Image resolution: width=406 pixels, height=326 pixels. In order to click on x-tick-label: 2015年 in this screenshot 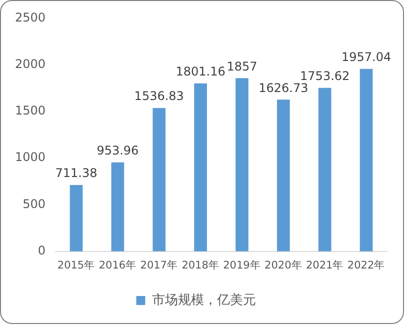, I will do `click(76, 265)`.